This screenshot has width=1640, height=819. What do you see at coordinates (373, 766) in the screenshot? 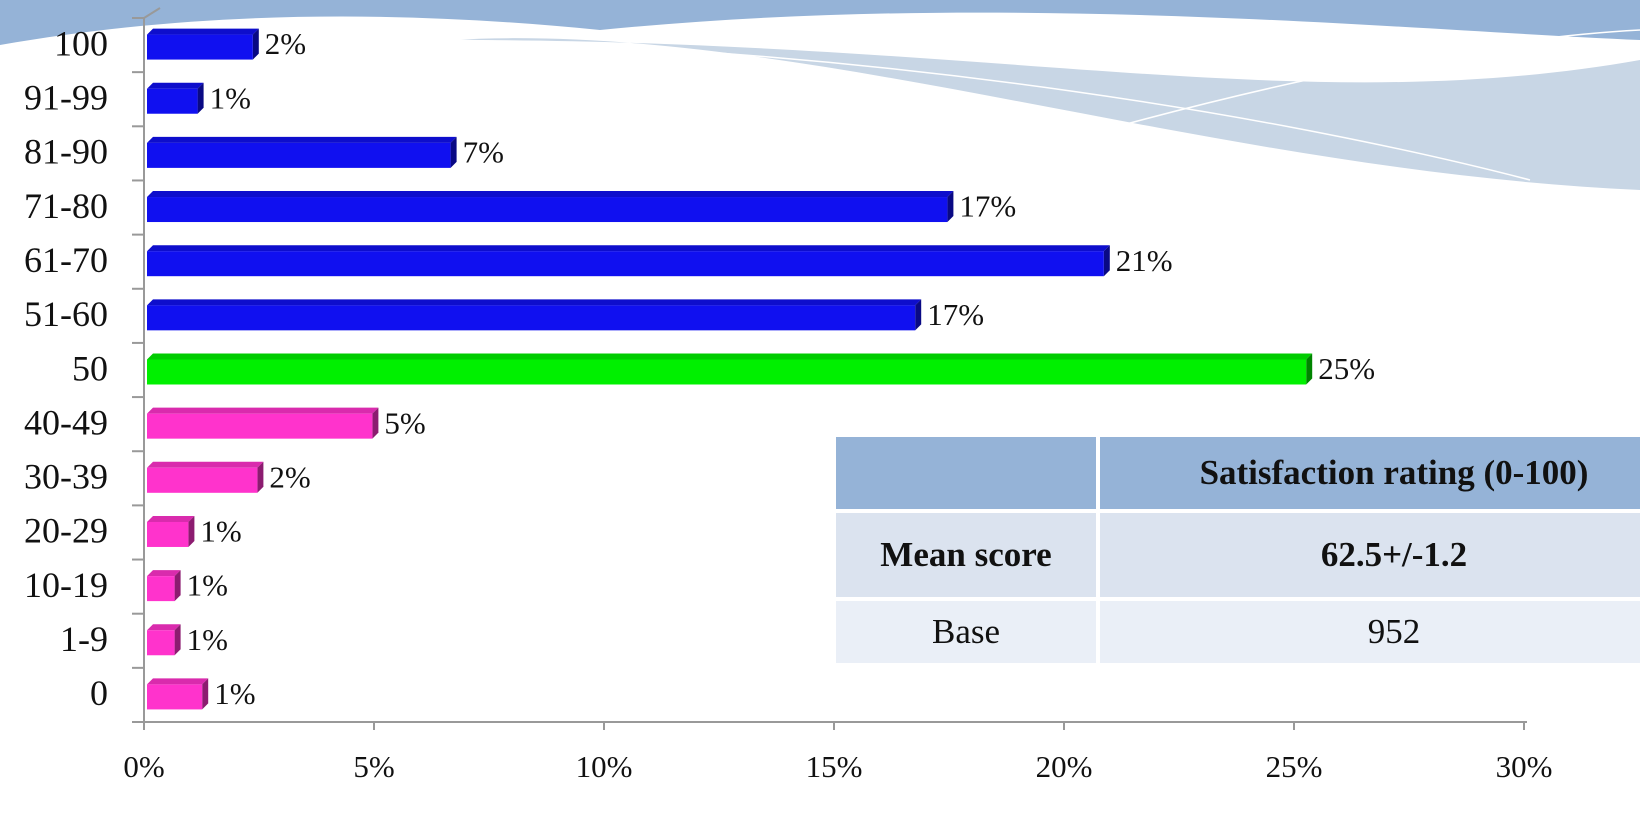
I see `x-tick-label: 5%` at bounding box center [373, 766].